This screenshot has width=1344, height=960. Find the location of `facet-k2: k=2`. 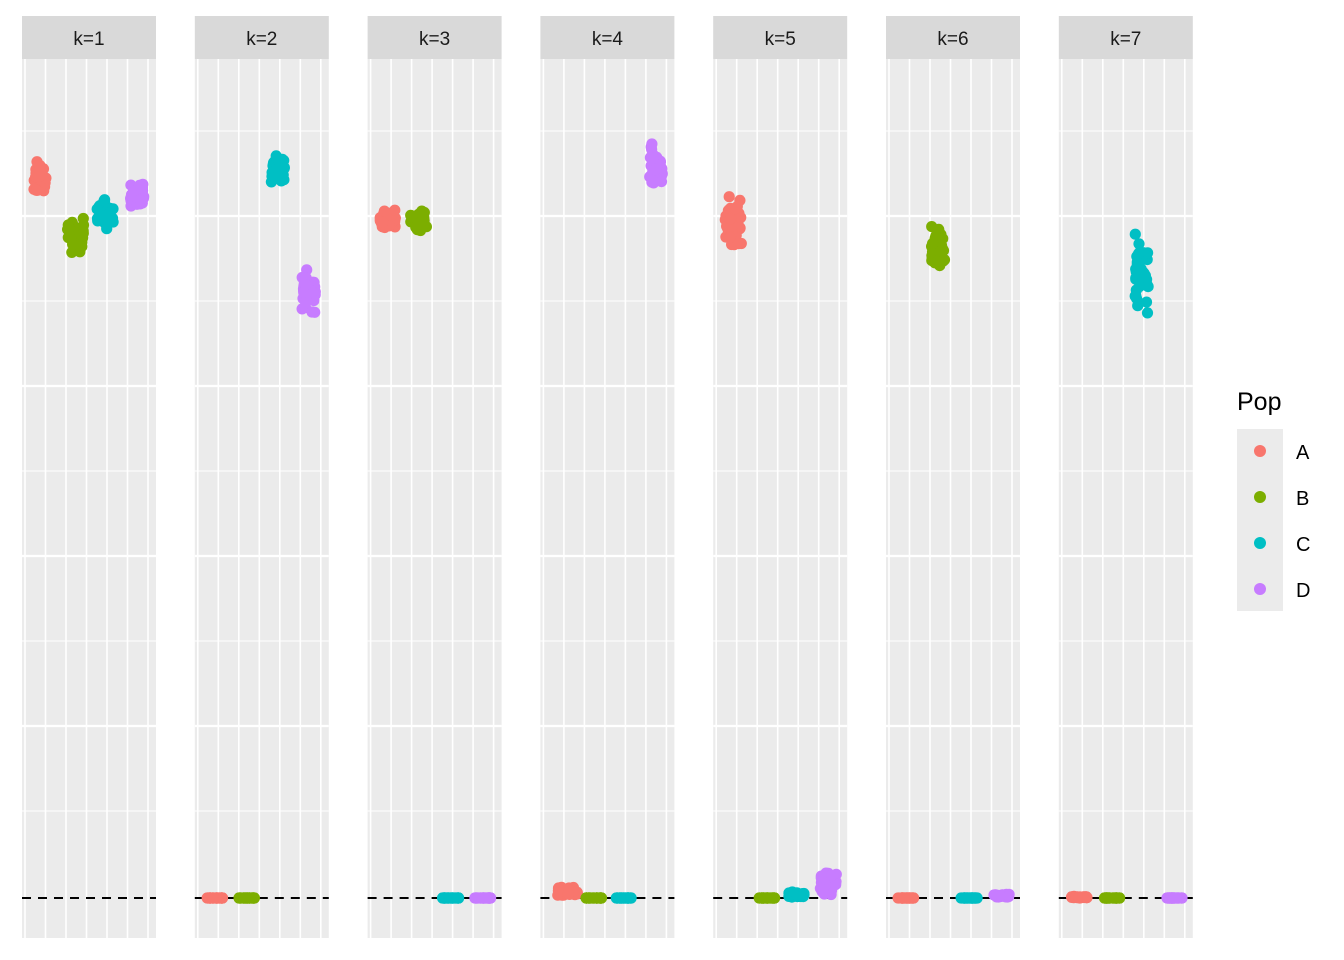

facet-k2: k=2 is located at coordinates (261, 477).